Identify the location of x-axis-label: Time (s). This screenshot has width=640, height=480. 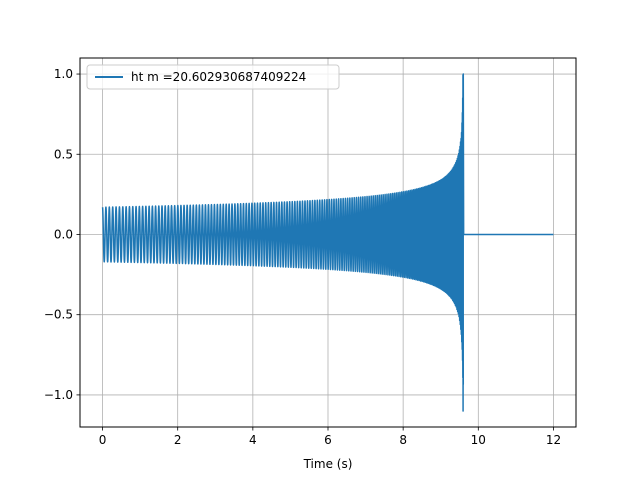
(328, 464).